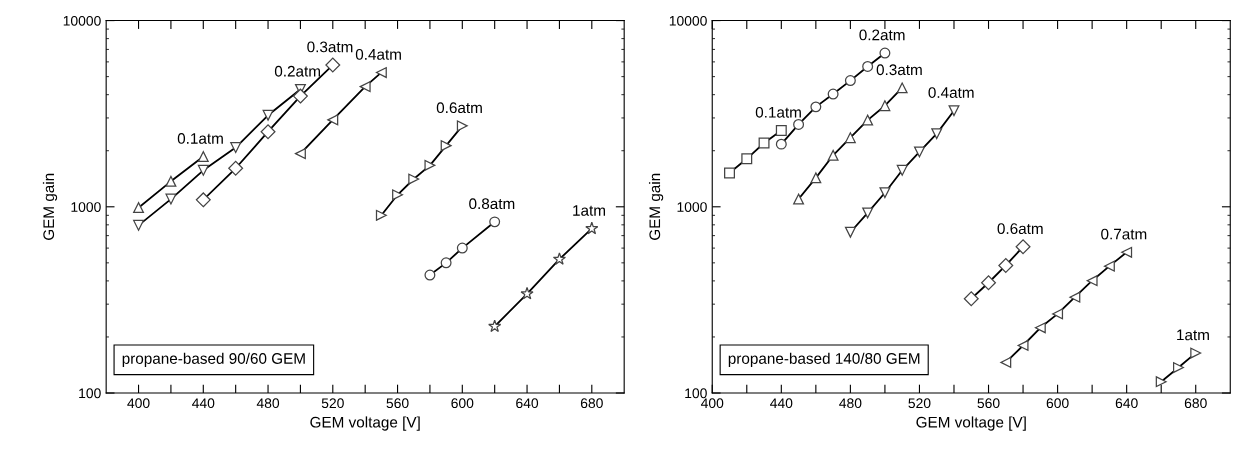 The width and height of the screenshot is (1249, 457). I want to click on annotation: propane-based 140/80 GEM, so click(824, 359).